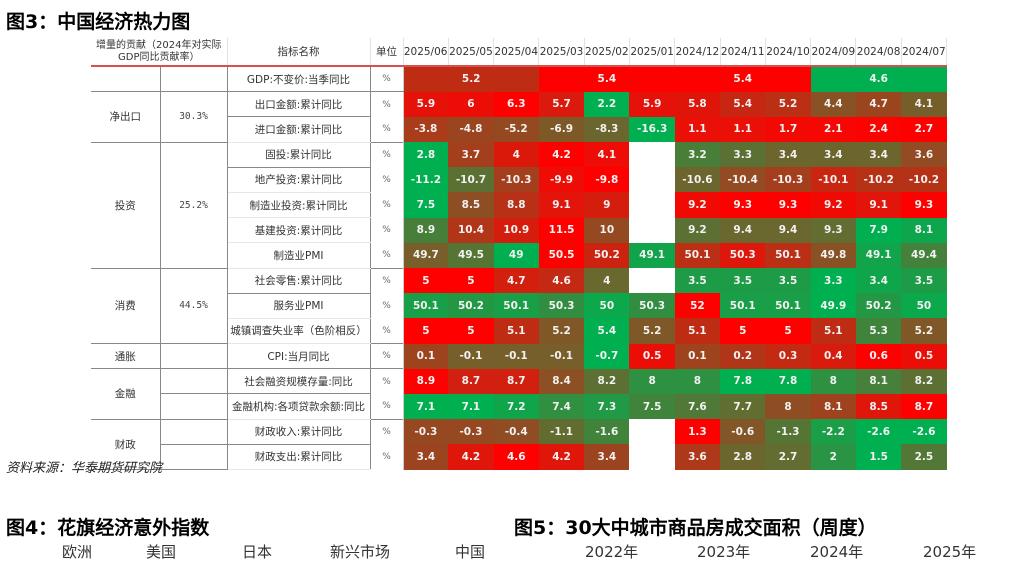 The image size is (1026, 562). What do you see at coordinates (298, 230) in the screenshot?
I see `indicator-name: 基建投资:累计同比` at bounding box center [298, 230].